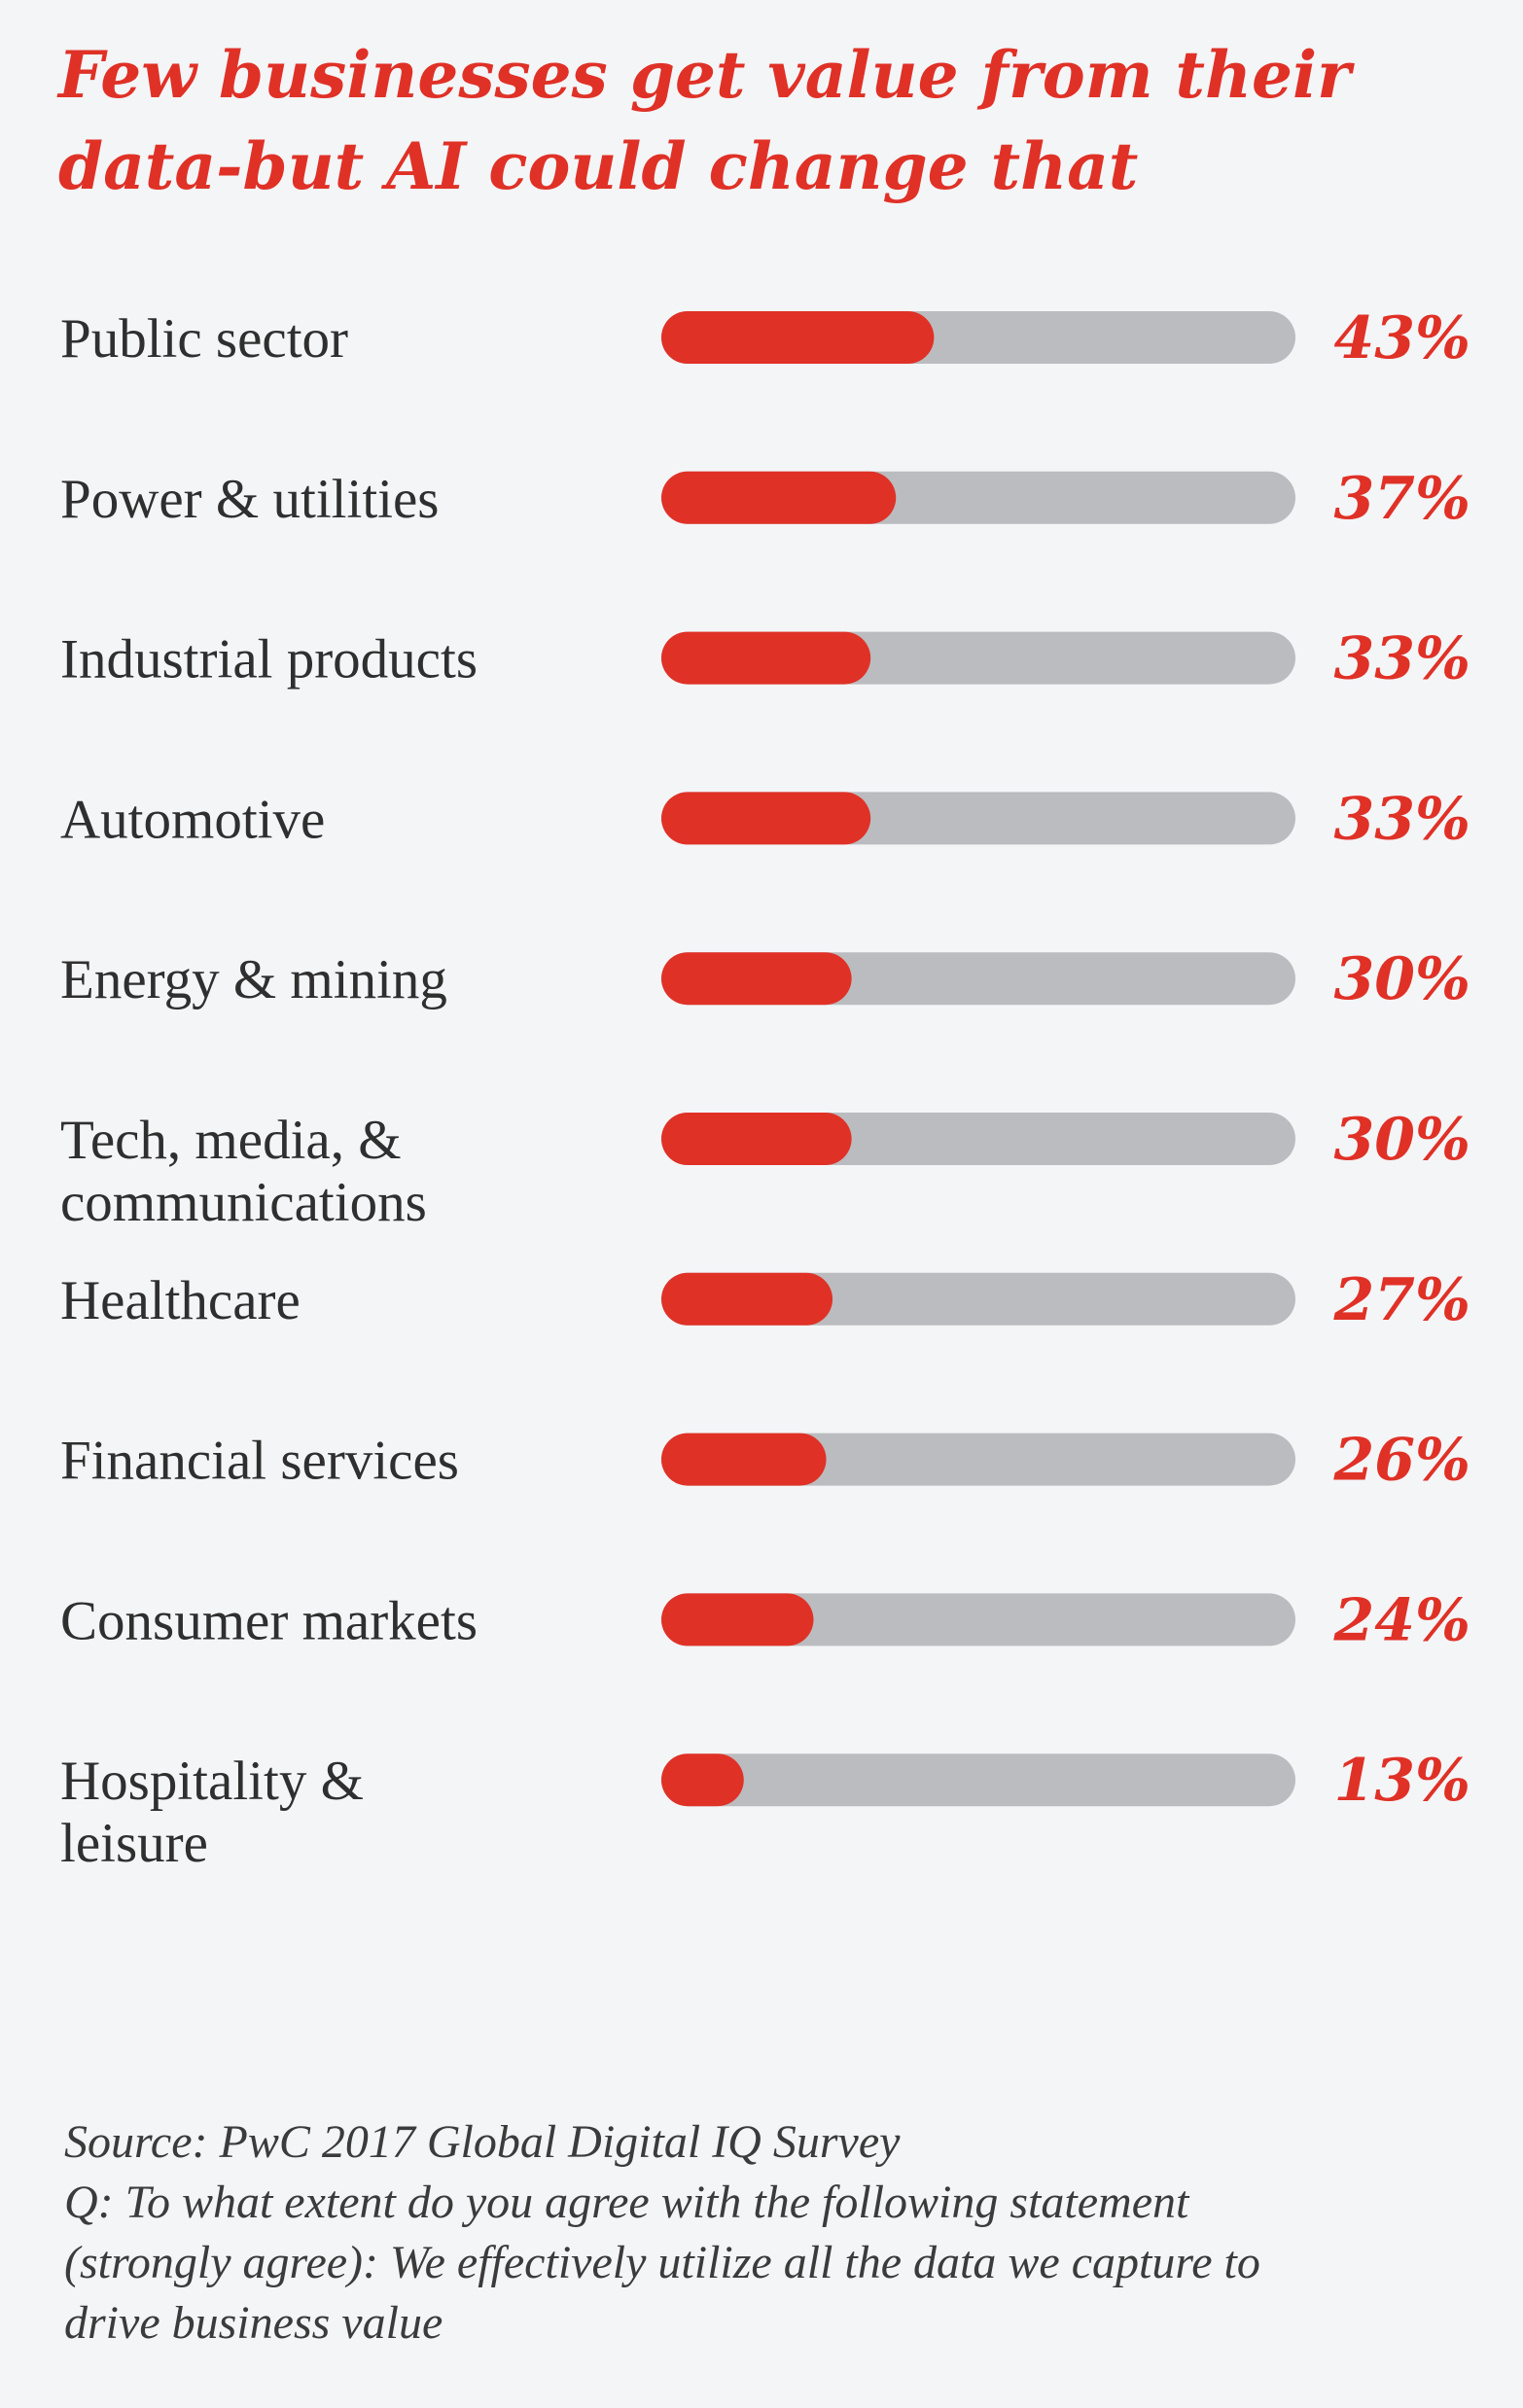  What do you see at coordinates (259, 1462) in the screenshot?
I see `category-label: Financial services` at bounding box center [259, 1462].